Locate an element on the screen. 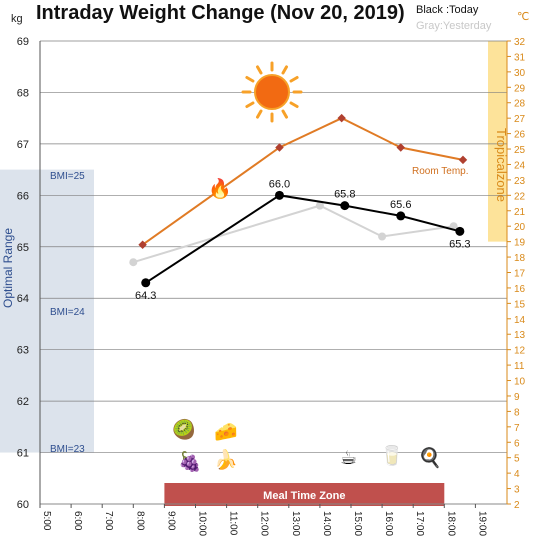 The image size is (538, 541). x-tick-label: 10:00 is located at coordinates (202, 523).